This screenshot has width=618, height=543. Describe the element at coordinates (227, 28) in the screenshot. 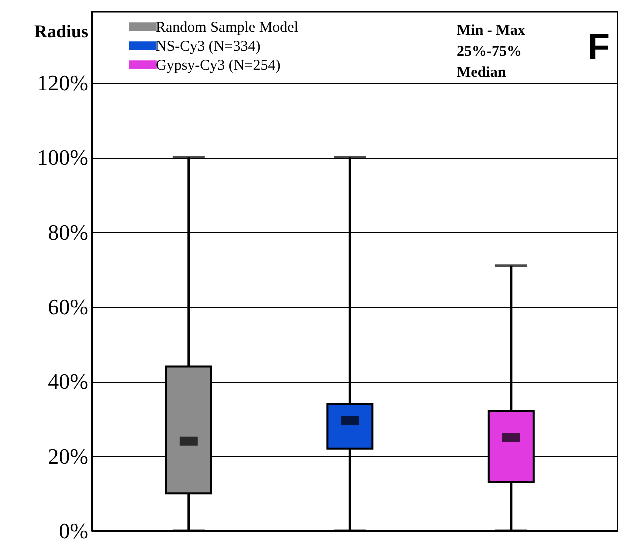

I see `legend-label: Random Sample Model` at that location.